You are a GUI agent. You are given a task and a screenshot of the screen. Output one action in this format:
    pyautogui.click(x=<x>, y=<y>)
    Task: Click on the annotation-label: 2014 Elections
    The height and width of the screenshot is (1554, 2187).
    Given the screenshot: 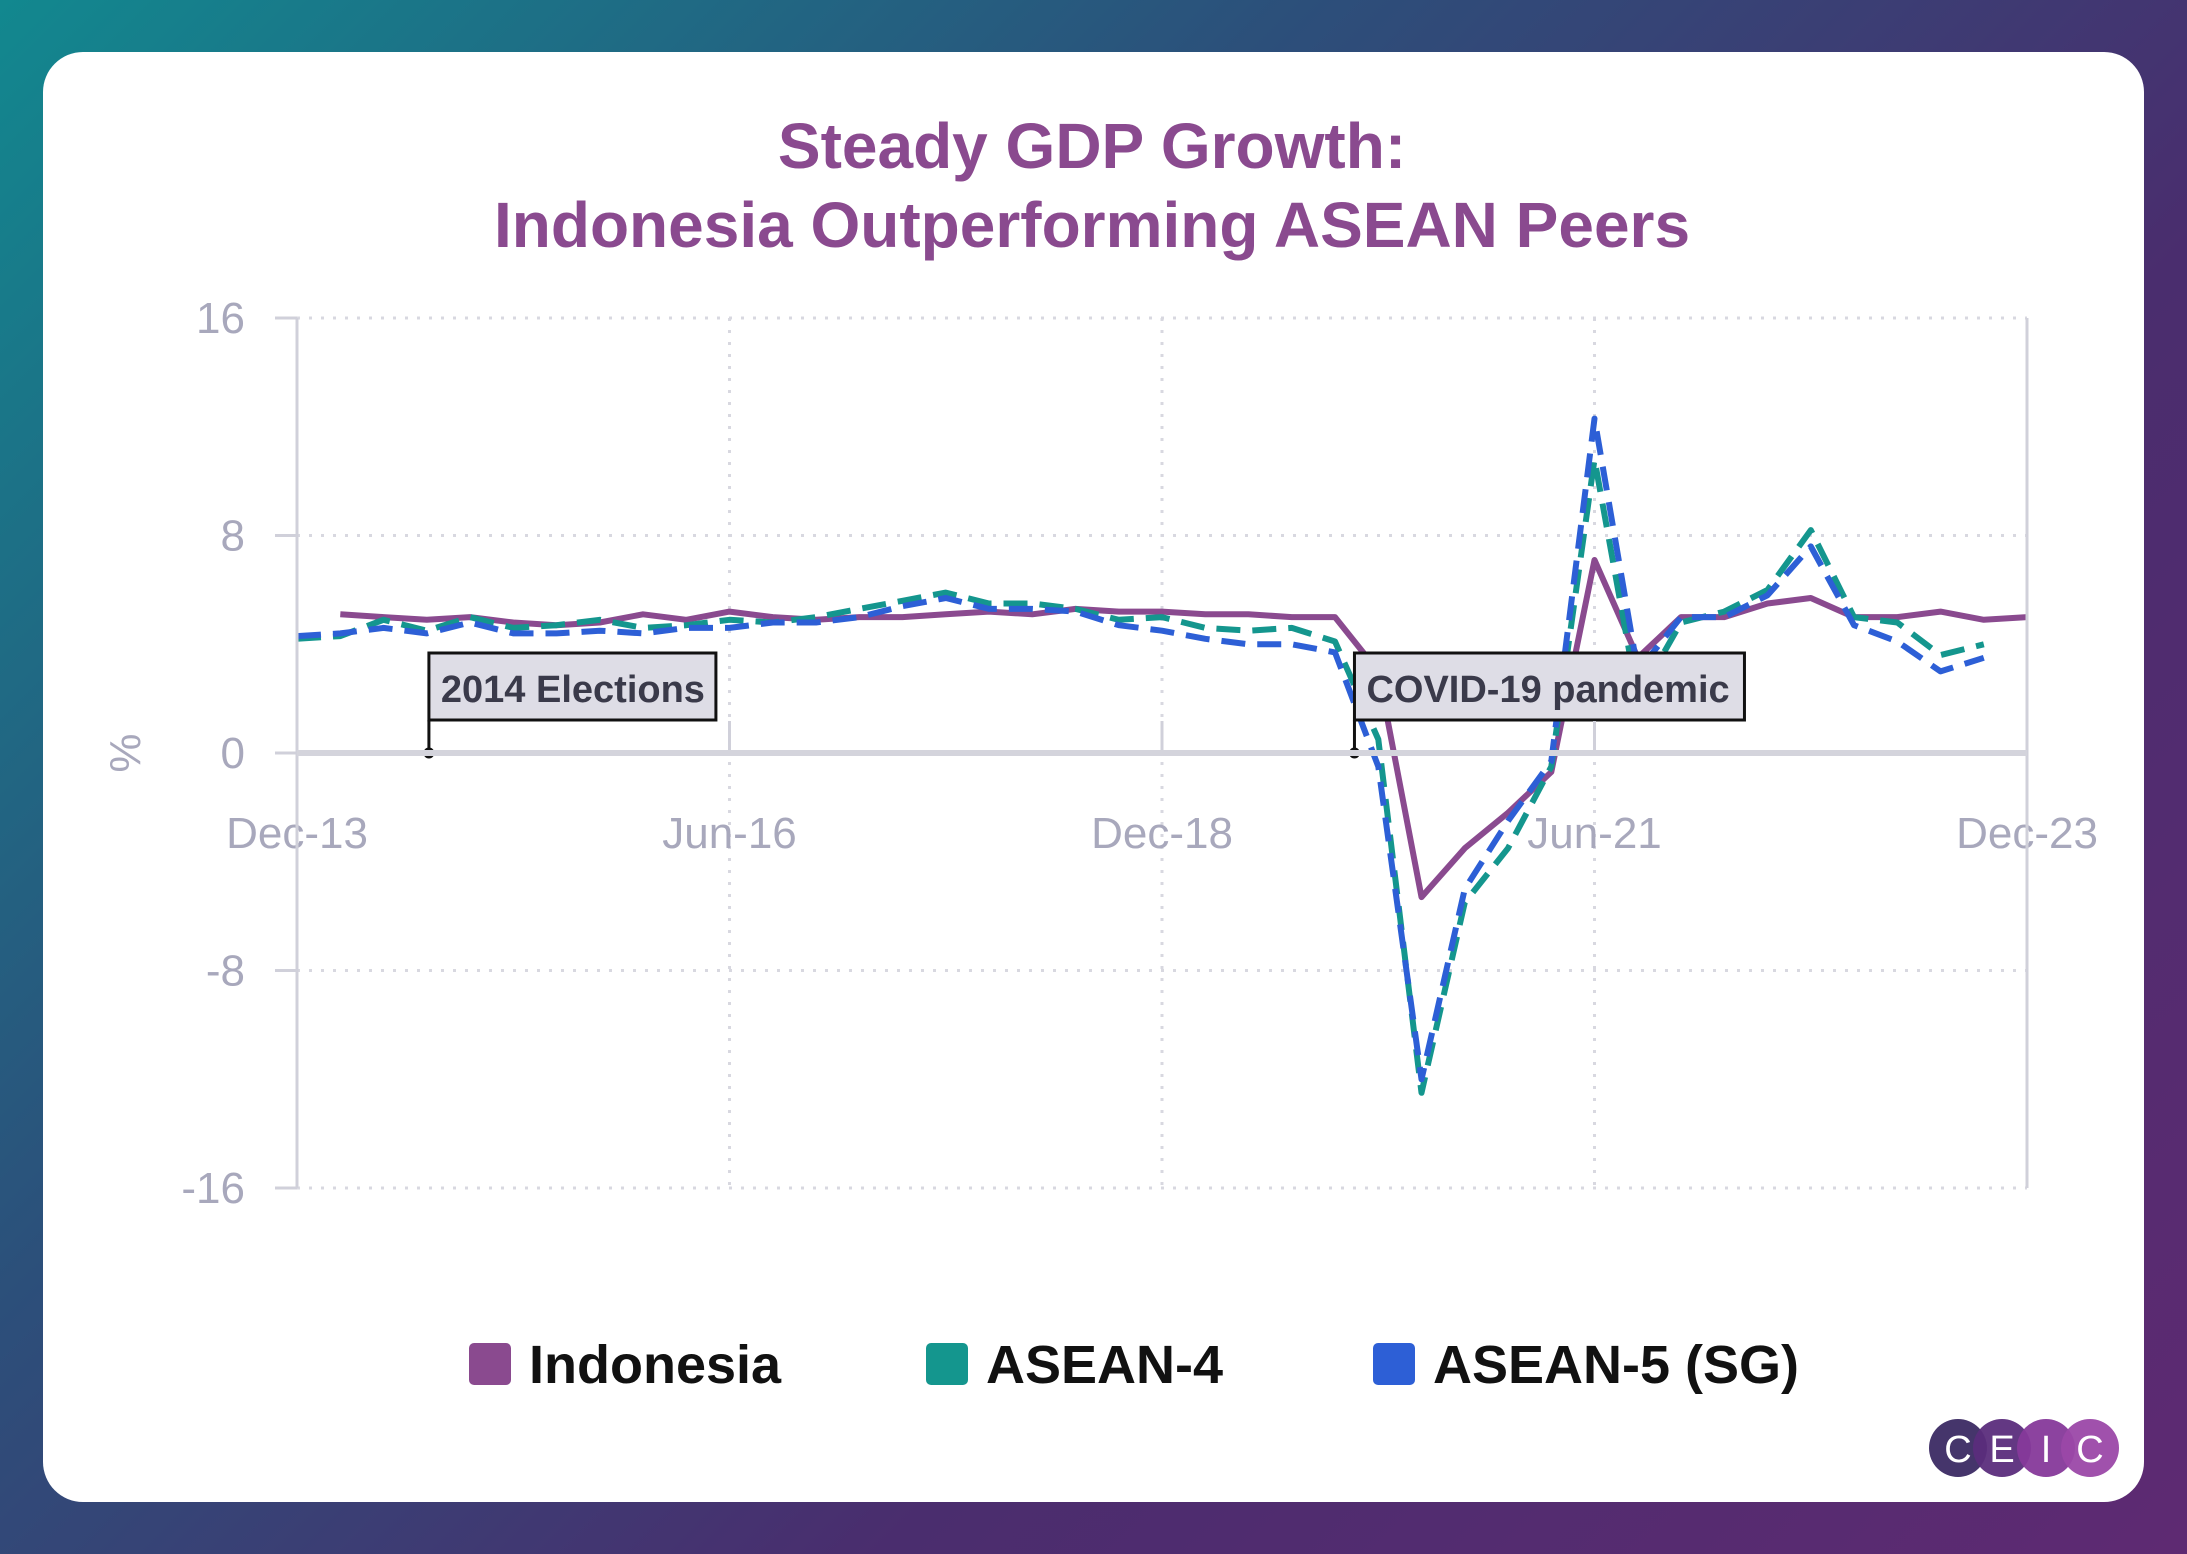 What is the action you would take?
    pyautogui.click(x=573, y=690)
    